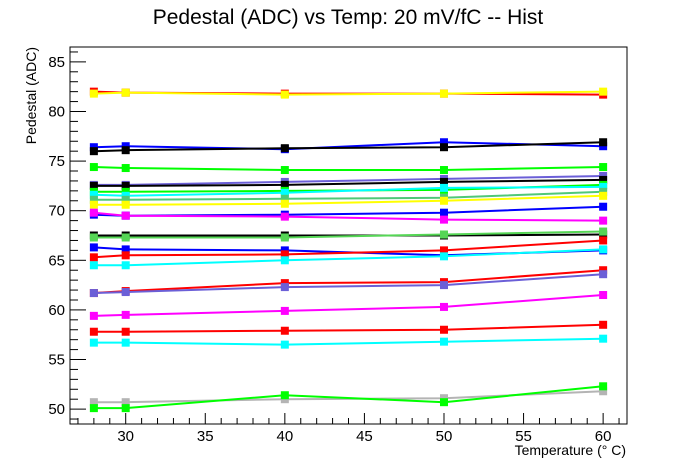  Describe the element at coordinates (56, 310) in the screenshot. I see `y-tick-label: 60` at that location.